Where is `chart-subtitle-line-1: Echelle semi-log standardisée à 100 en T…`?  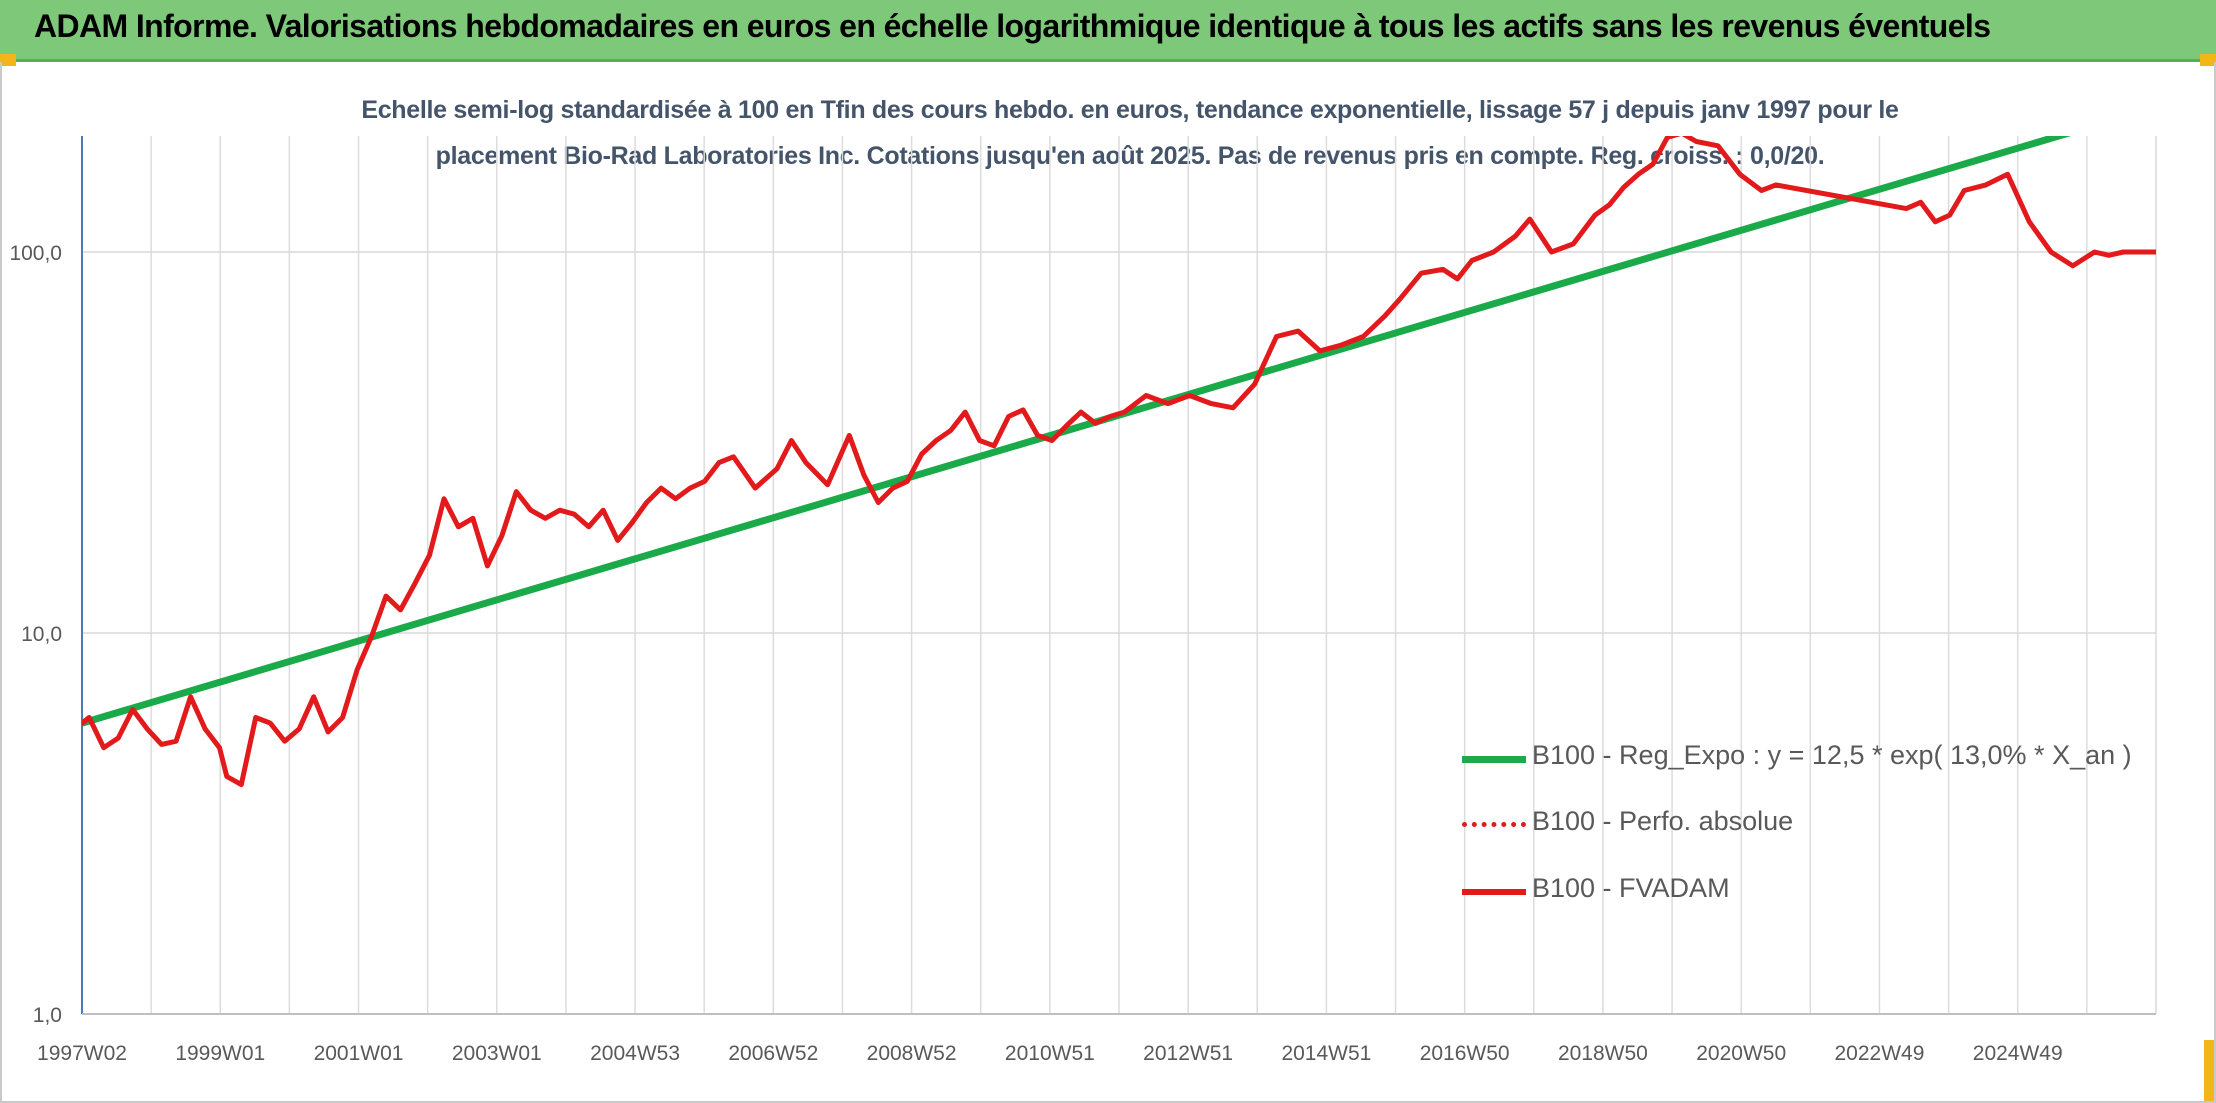
chart-subtitle-line-1: Echelle semi-log standardisée à 100 en T… is located at coordinates (1130, 110).